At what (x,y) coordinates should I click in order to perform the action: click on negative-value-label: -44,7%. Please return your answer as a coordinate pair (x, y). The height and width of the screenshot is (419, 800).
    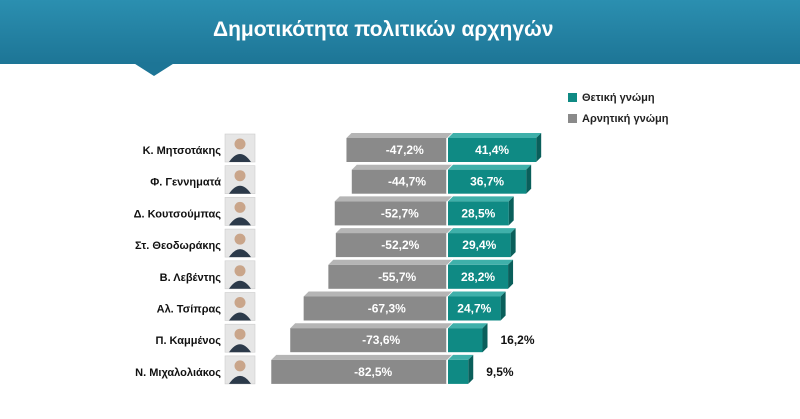
    Looking at the image, I should click on (407, 182).